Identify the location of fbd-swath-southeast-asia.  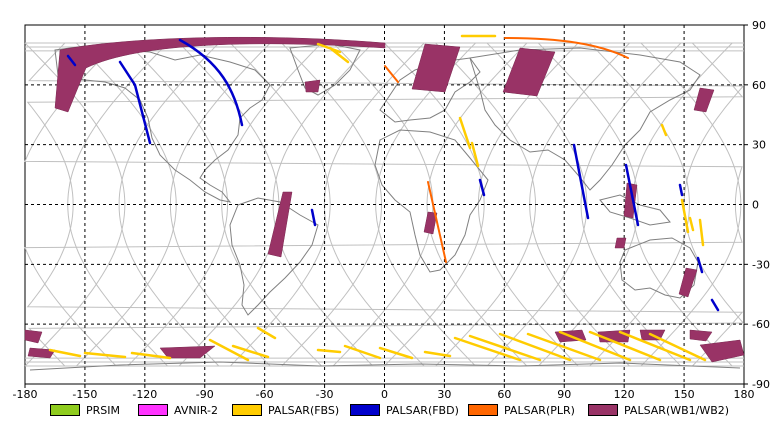
(632, 195).